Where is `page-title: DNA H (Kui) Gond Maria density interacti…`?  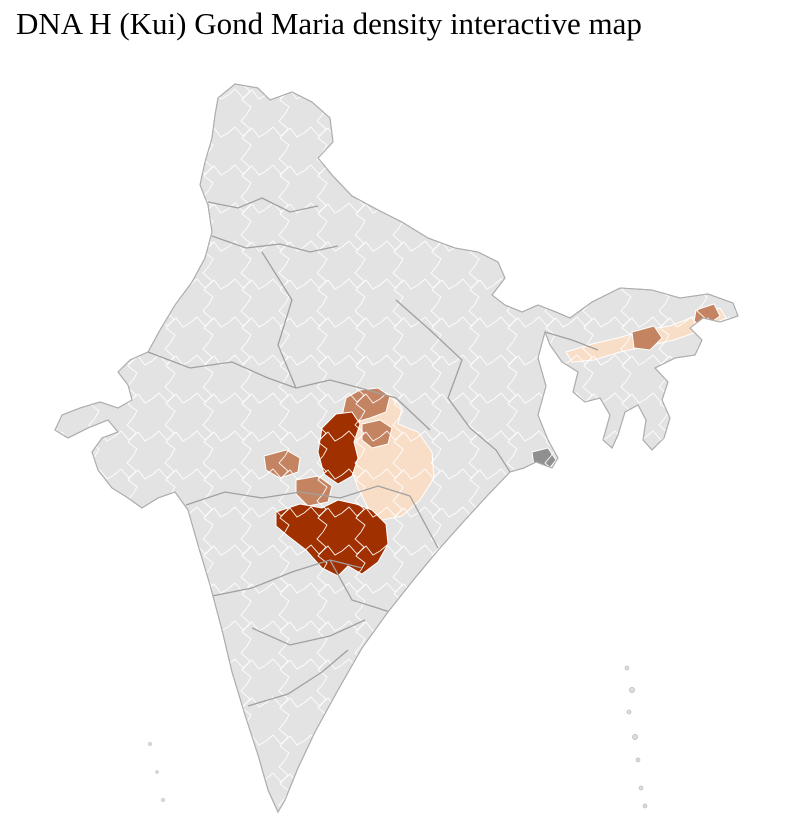
page-title: DNA H (Kui) Gond Maria density interacti… is located at coordinates (329, 23).